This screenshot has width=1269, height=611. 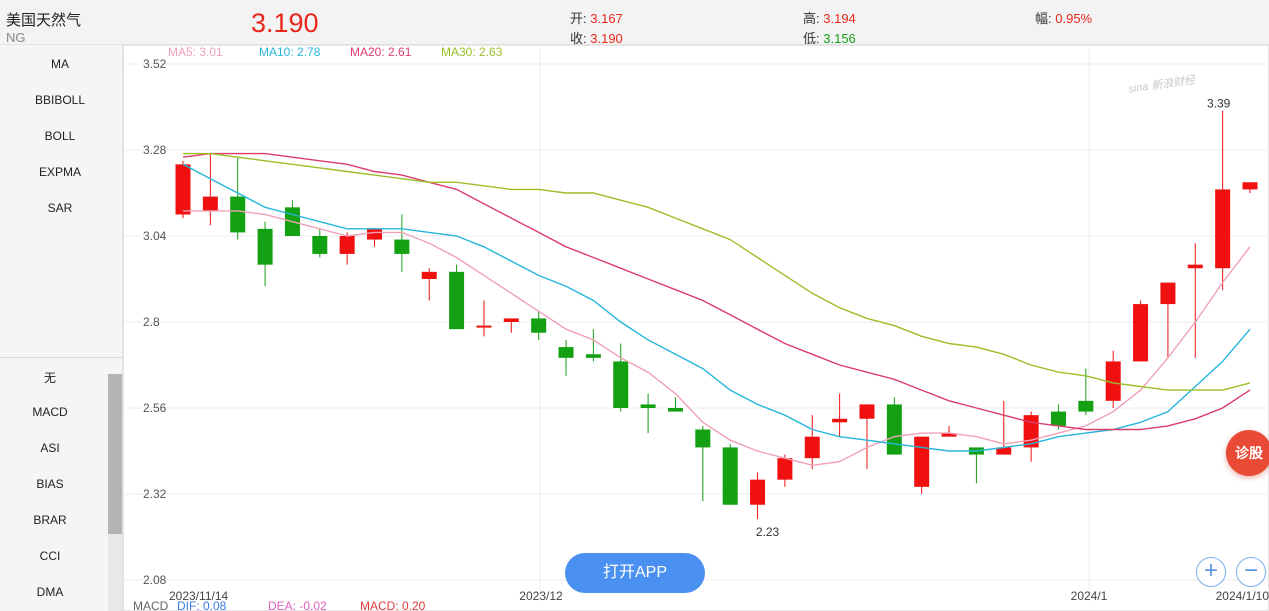 What do you see at coordinates (155, 64) in the screenshot?
I see `y-tick-label: 3.52` at bounding box center [155, 64].